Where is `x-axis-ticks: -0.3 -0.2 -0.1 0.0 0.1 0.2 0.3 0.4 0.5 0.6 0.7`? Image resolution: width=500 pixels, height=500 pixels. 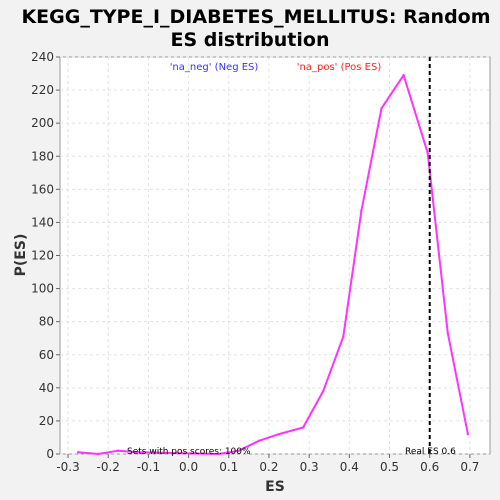 x-axis-ticks: -0.3 -0.2 -0.1 0.0 0.1 0.2 0.3 0.4 0.5 0.6 0.7 is located at coordinates (267, 464).